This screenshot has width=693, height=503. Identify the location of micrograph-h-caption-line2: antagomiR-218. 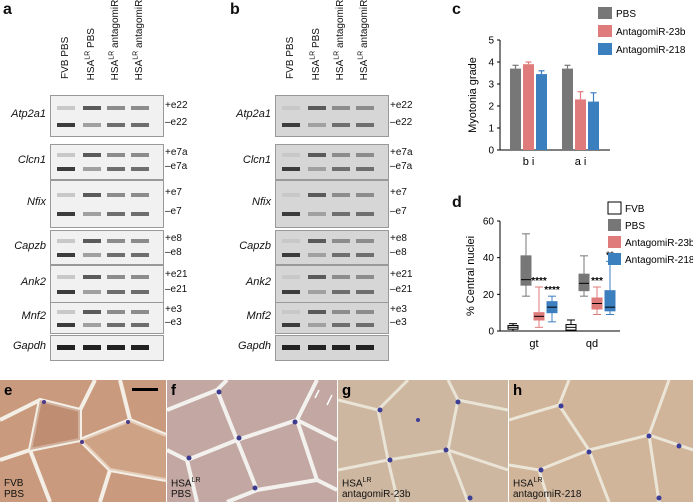
(547, 494).